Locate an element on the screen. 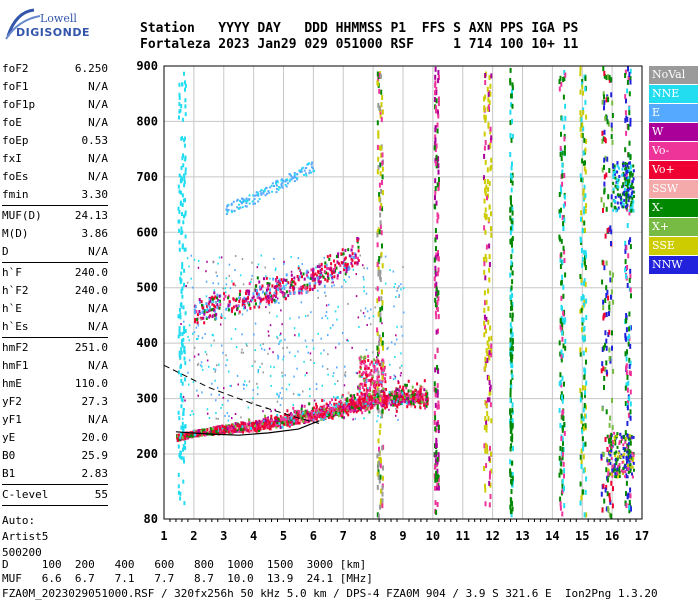 The height and width of the screenshot is (600, 700). x-tick-label: 8 is located at coordinates (373, 536).